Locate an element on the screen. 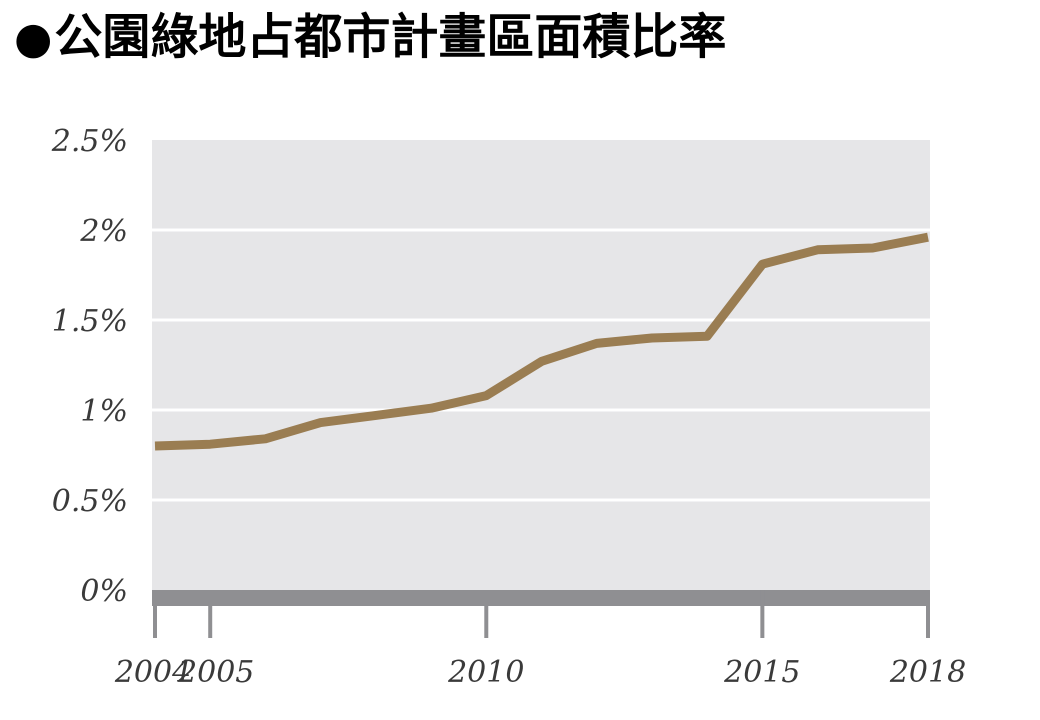  x-tick-label: 2004 is located at coordinates (152, 672).